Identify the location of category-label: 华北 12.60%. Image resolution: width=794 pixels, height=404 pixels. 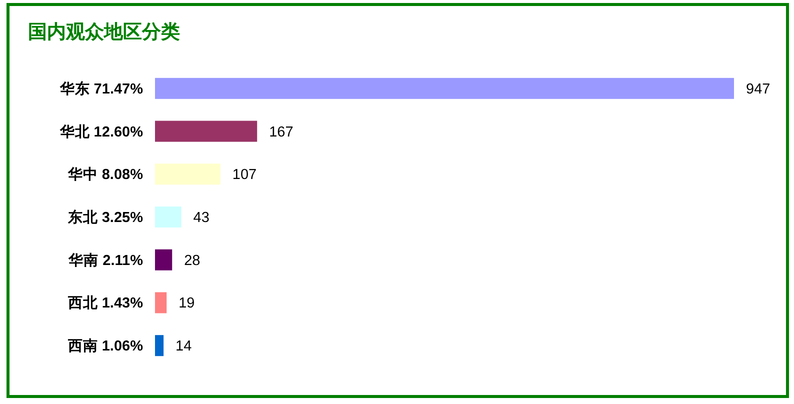
(101, 132).